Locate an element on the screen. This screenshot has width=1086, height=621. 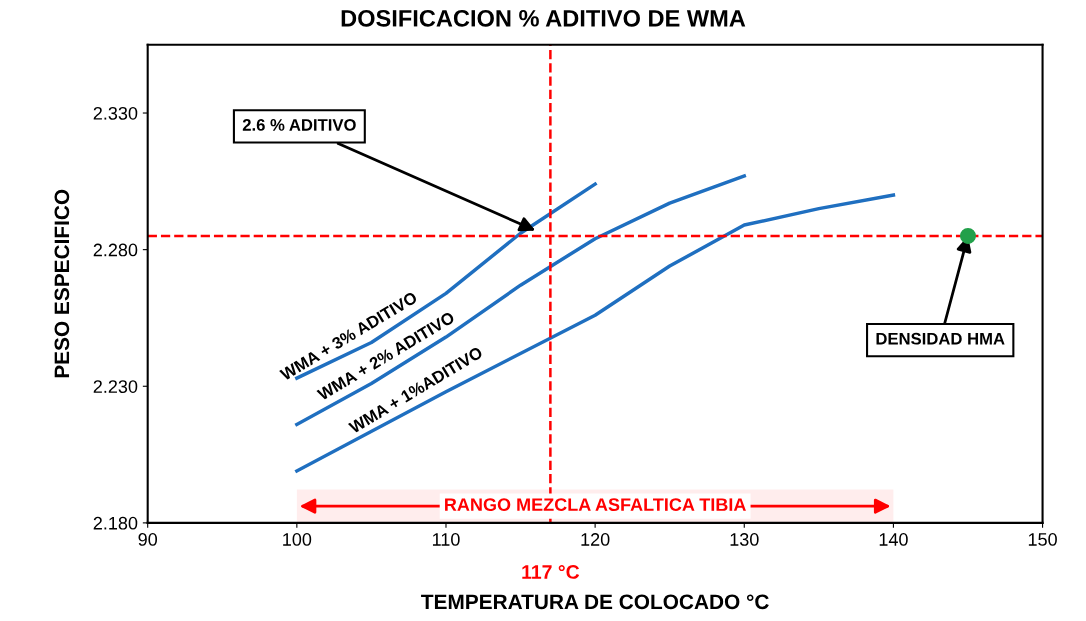
annotation: 2.6 % ADITIVO is located at coordinates (299, 125).